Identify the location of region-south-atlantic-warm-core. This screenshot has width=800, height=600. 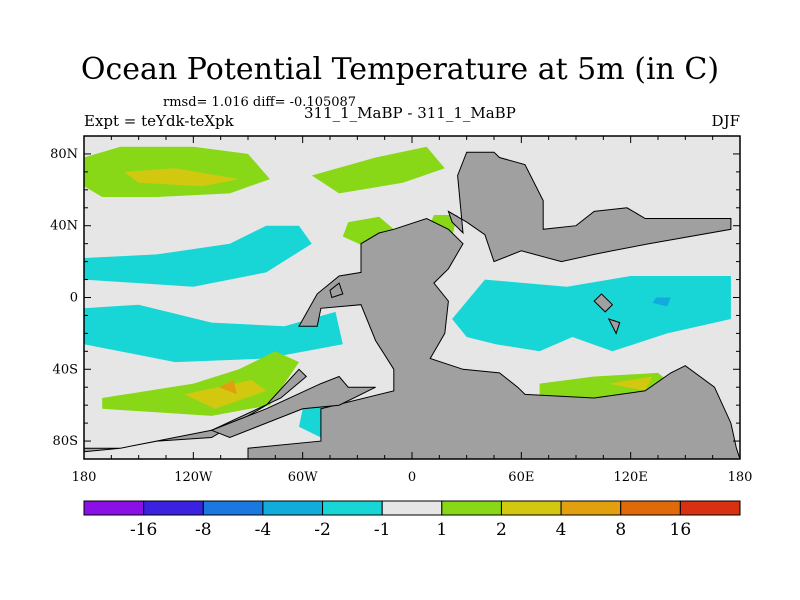
(225, 394).